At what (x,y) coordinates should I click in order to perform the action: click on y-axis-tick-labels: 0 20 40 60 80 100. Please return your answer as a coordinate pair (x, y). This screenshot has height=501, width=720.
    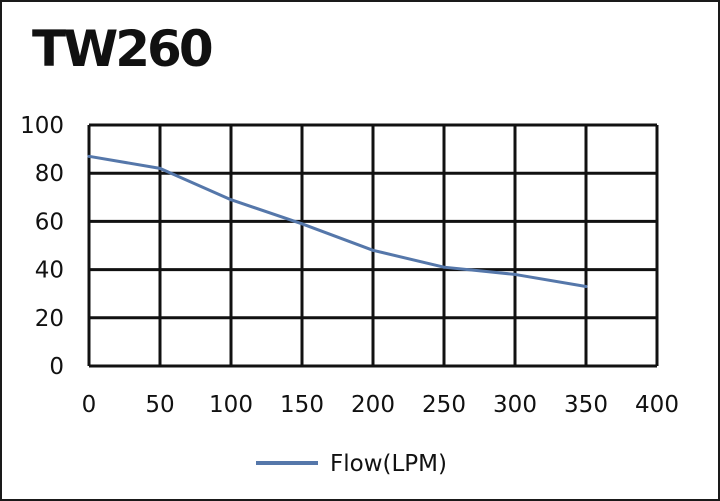
    Looking at the image, I should click on (42, 246).